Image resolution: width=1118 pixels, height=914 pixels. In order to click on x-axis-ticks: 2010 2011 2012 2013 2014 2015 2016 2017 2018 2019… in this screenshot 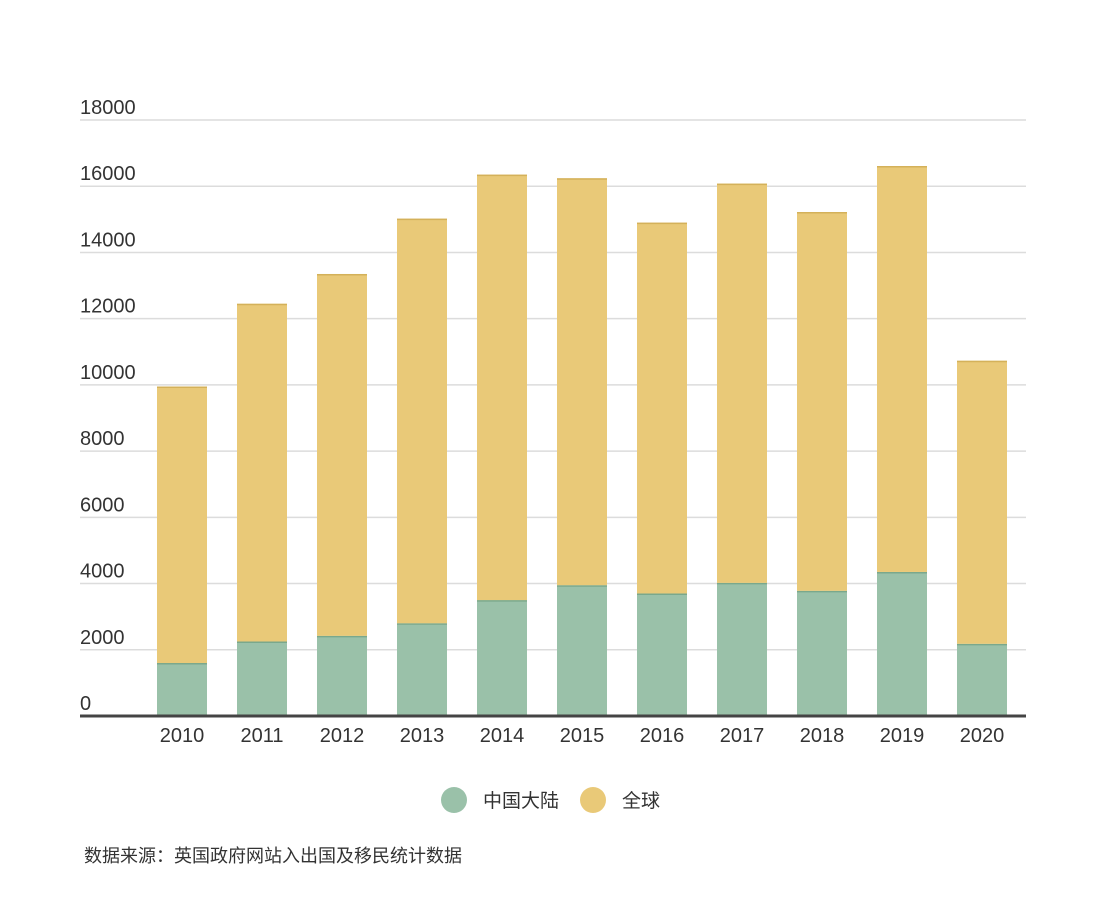, I will do `click(582, 736)`.